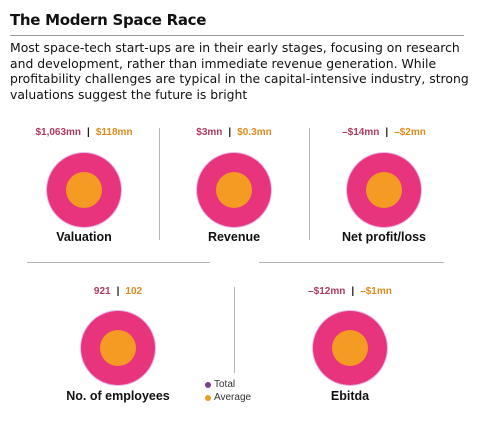 The width and height of the screenshot is (480, 425). I want to click on total-value: $3mn, so click(209, 132).